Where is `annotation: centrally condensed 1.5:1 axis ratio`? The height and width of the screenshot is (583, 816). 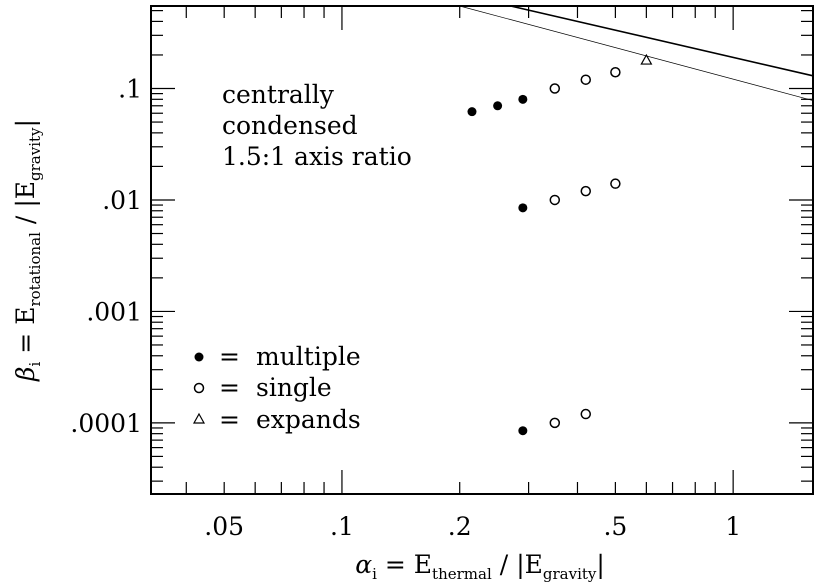 annotation: centrally condensed 1.5:1 axis ratio is located at coordinates (317, 125).